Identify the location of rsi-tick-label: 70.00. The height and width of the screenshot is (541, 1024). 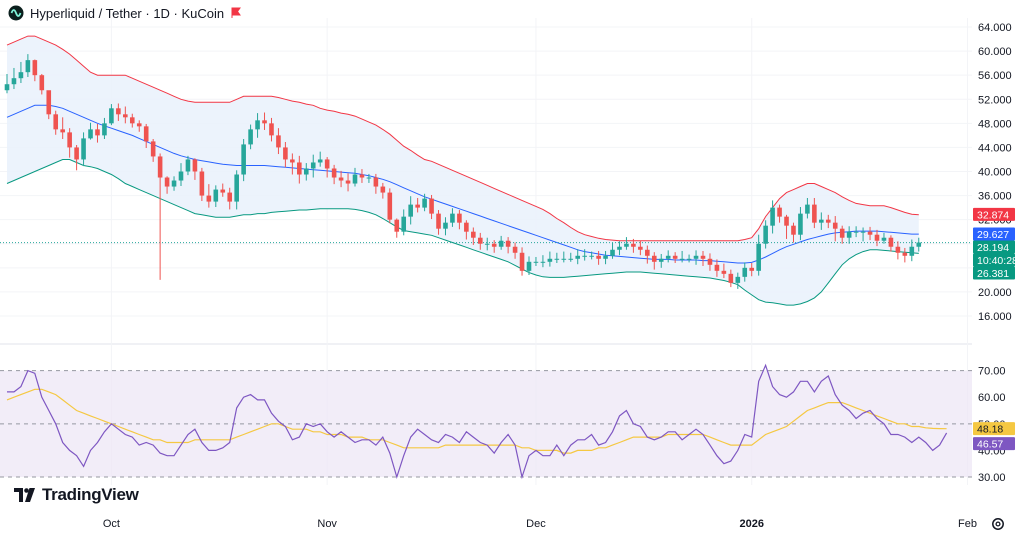
(992, 372).